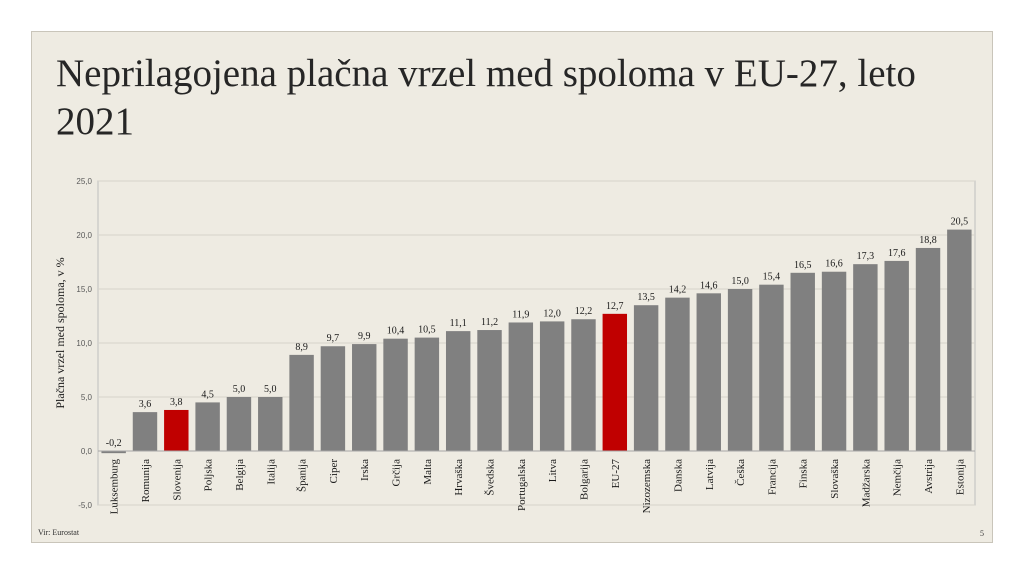 This screenshot has width=1024, height=576. Describe the element at coordinates (364, 336) in the screenshot. I see `data-label: 9,9` at that location.